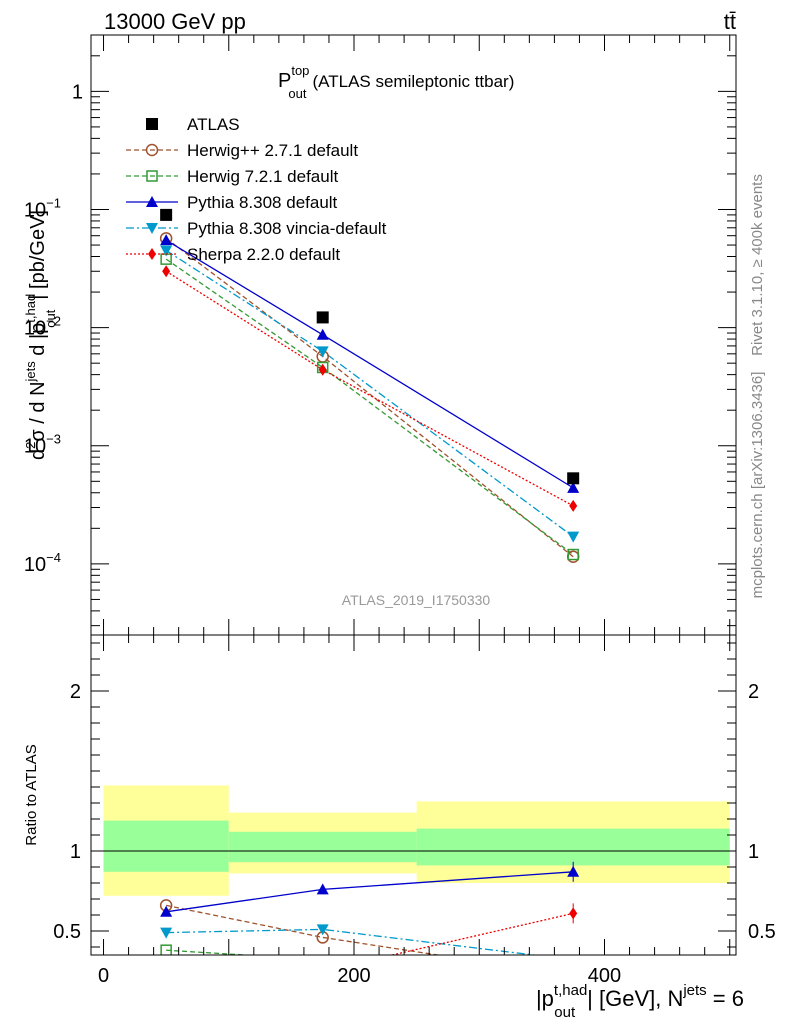 The image size is (786, 1024). I want to click on legend-label: Pythia 8.308 vincia-default, so click(287, 228).